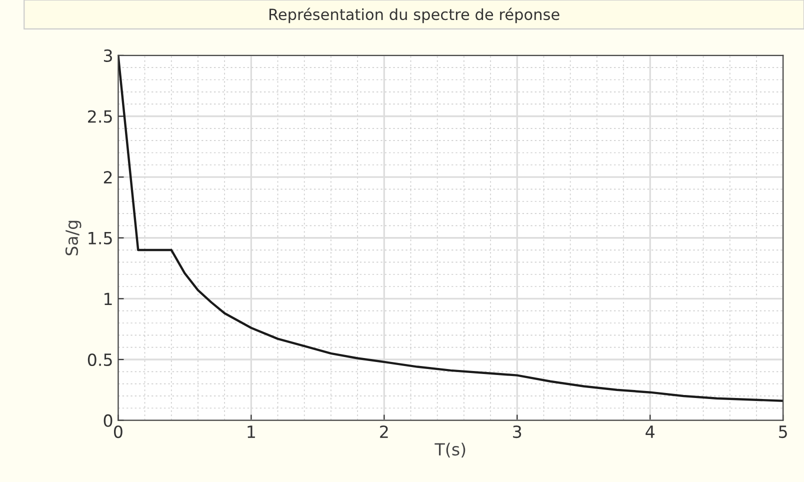 The height and width of the screenshot is (482, 804). Describe the element at coordinates (108, 299) in the screenshot. I see `y-tick-label: 1` at that location.